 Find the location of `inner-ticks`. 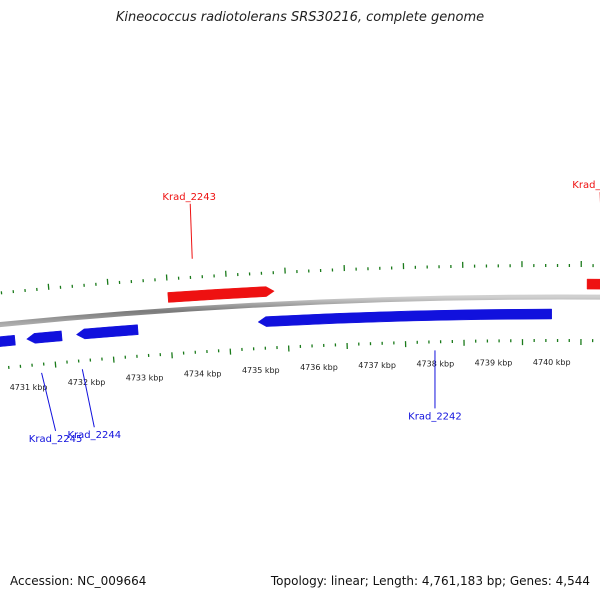

inner-ticks is located at coordinates (300, 354).